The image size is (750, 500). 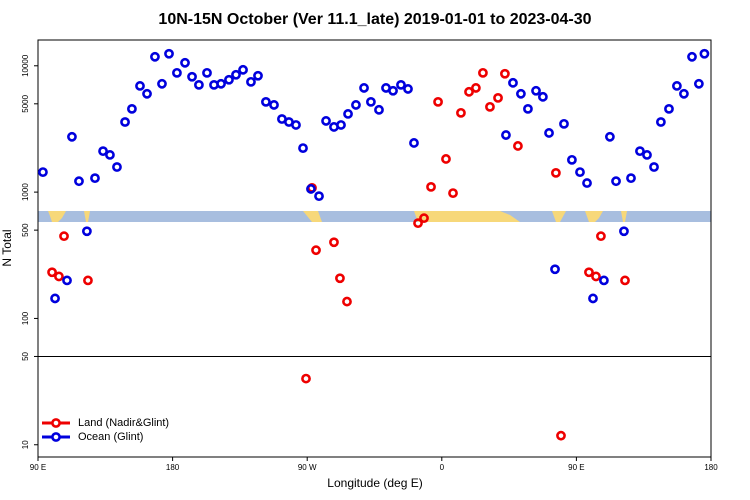 What do you see at coordinates (442, 467) in the screenshot?
I see `x-tick-label: 0` at bounding box center [442, 467].